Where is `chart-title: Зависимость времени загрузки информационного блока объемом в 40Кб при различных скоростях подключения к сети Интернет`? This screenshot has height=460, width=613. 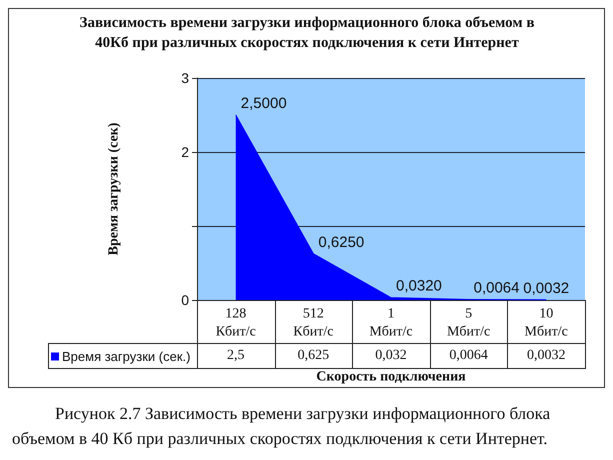 chart-title: Зависимость времени загрузки информационного блока объемом в 40Кб при различных скоростях подключения к сети Интернет is located at coordinates (307, 33).